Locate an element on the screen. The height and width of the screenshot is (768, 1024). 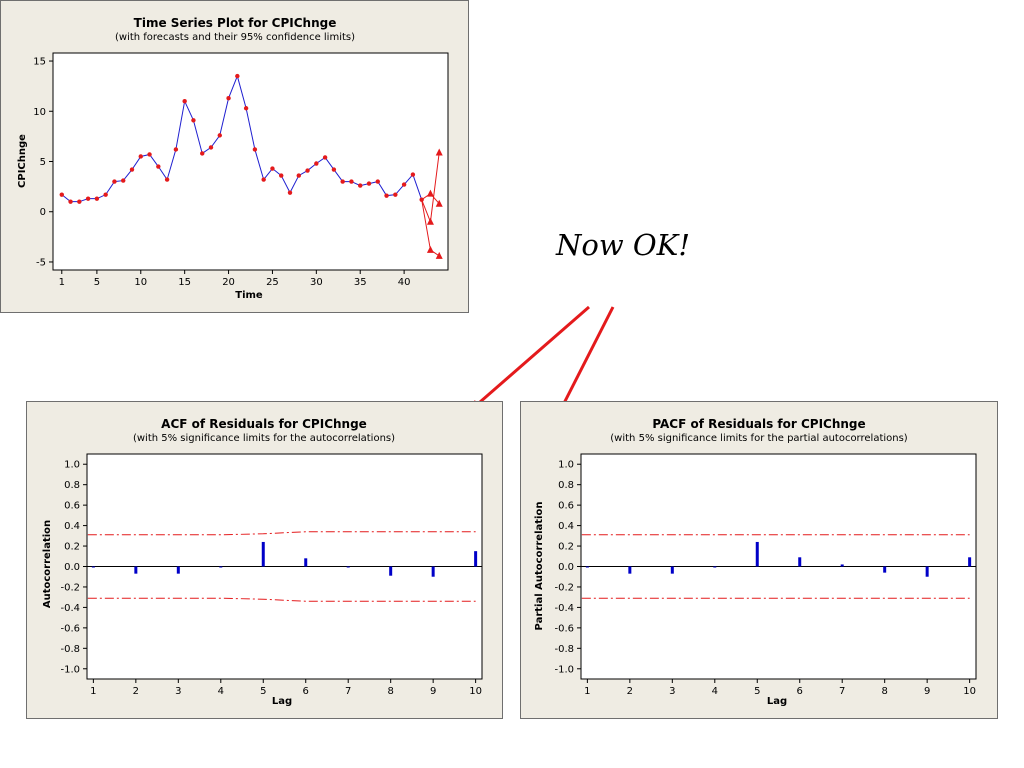
pacf-x-tick-label: 3 is located at coordinates (672, 691).